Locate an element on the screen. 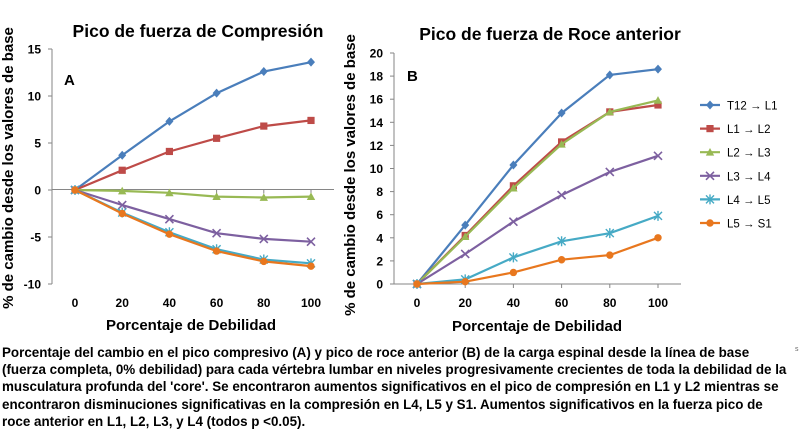 This screenshot has height=435, width=800. chart-b-y-tick-label: 10 is located at coordinates (377, 169).